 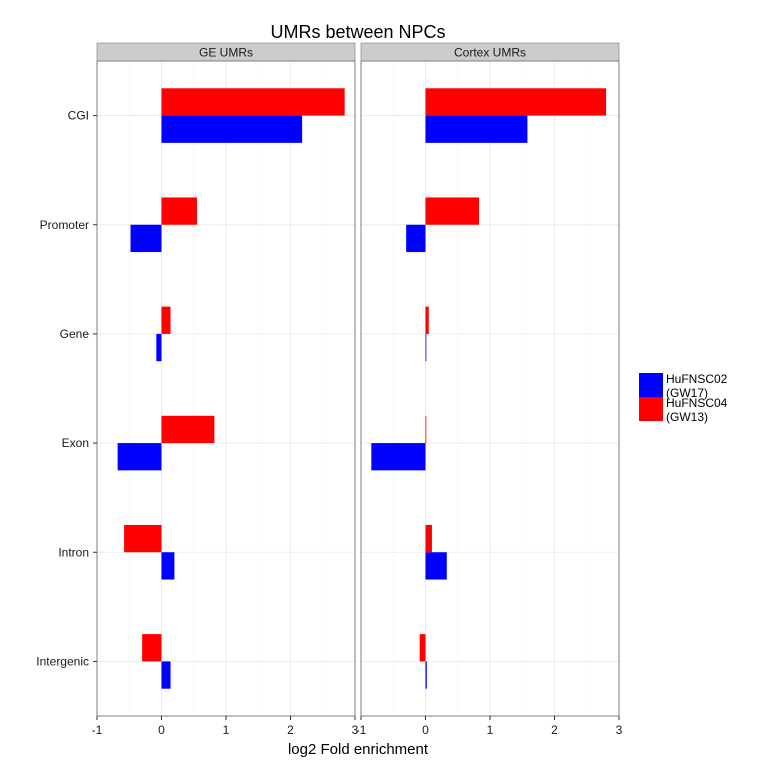 I want to click on bar-ge-umrs-exon-hufnsc04, so click(x=188, y=429).